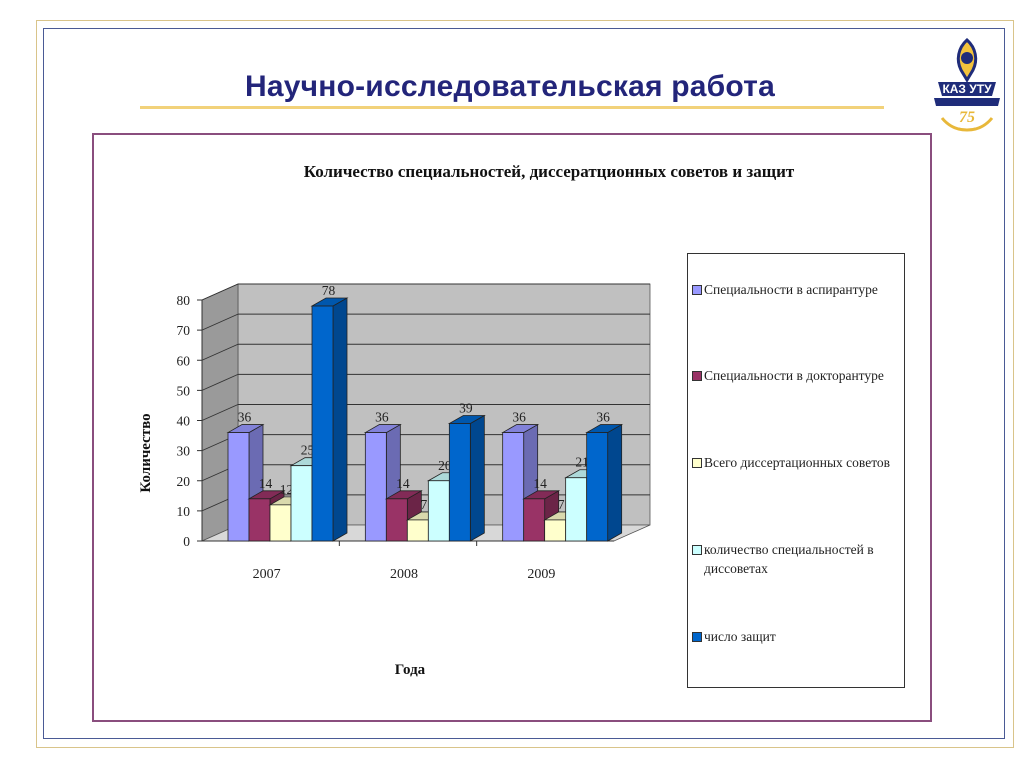 The height and width of the screenshot is (768, 1024). I want to click on x-tick-label: 2008, so click(404, 574).